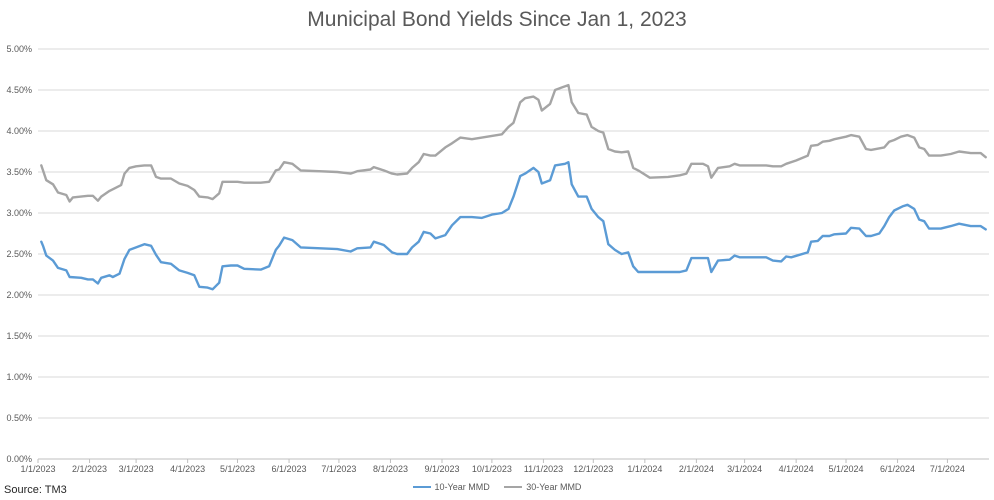 This screenshot has width=994, height=500. What do you see at coordinates (543, 469) in the screenshot?
I see `x-tick-label: 11/1/2023` at bounding box center [543, 469].